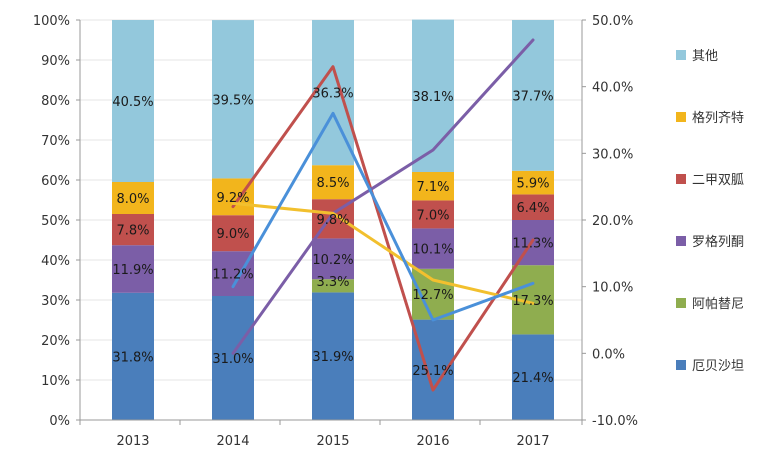  I want to click on data-label: 31.0%, so click(232, 359).